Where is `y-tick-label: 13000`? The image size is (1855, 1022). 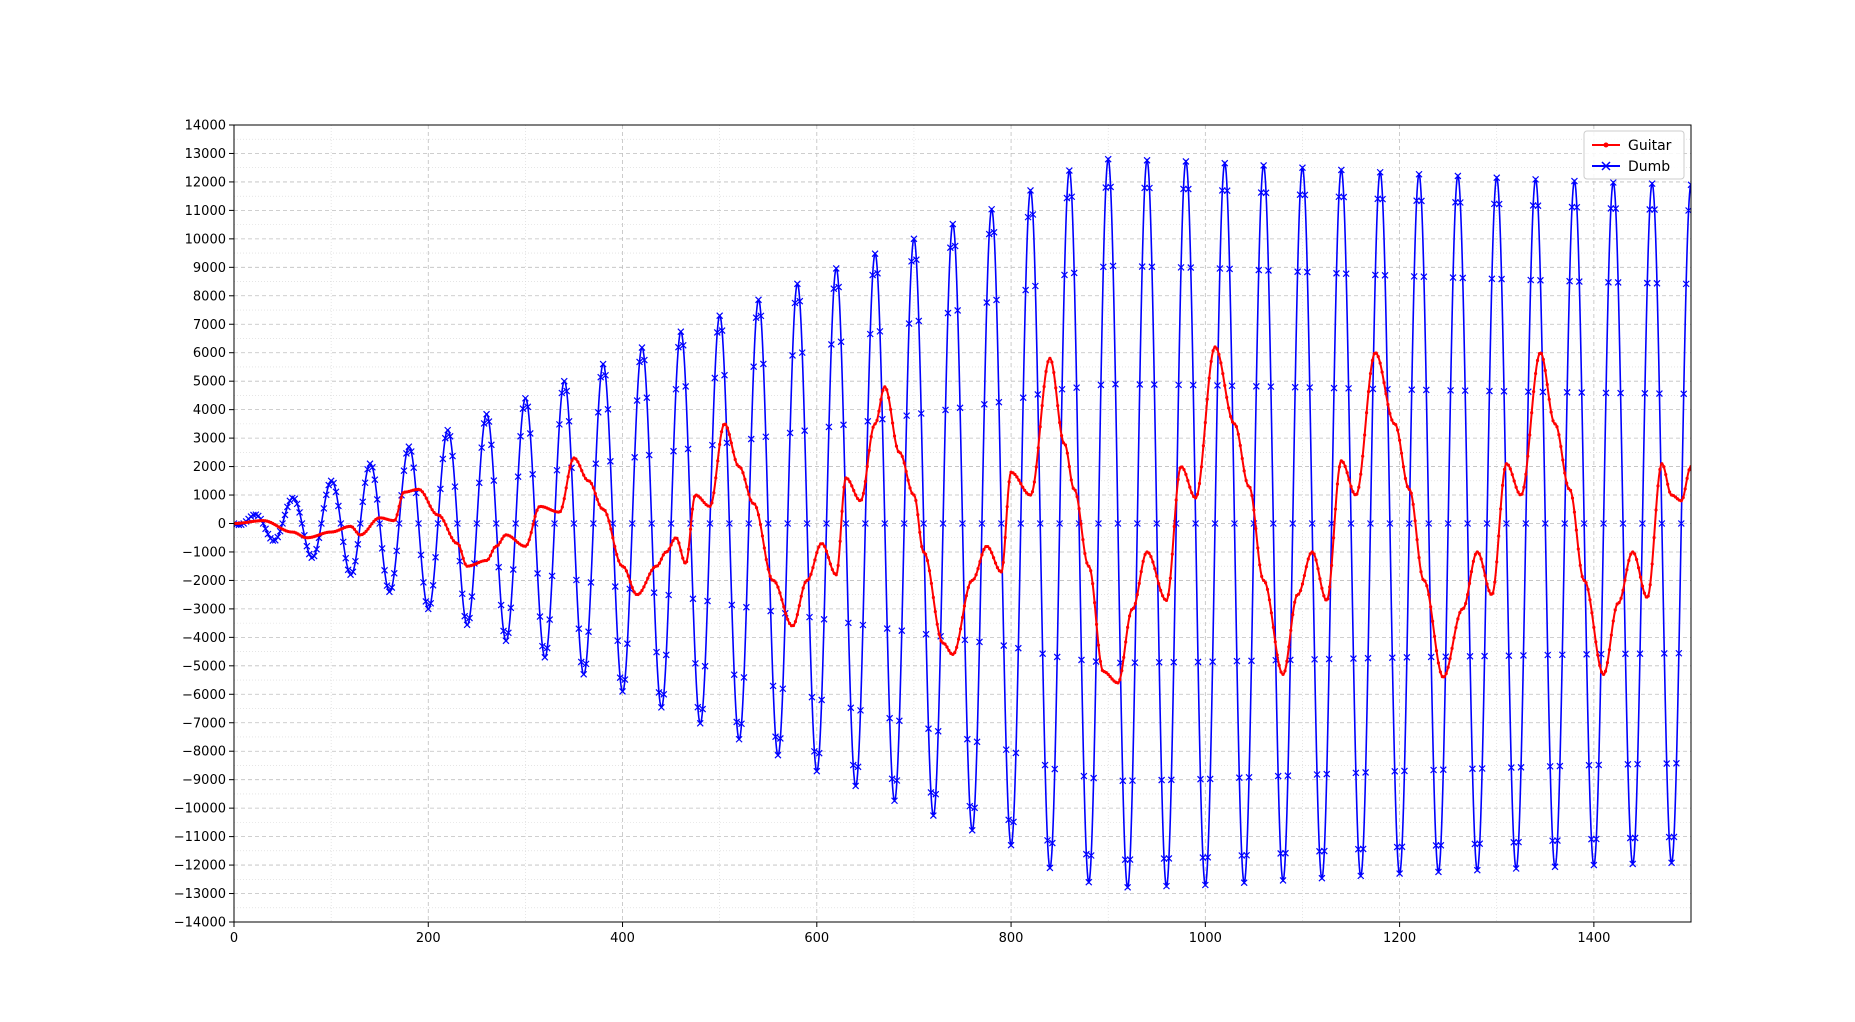
y-tick-label: 13000 is located at coordinates (205, 154).